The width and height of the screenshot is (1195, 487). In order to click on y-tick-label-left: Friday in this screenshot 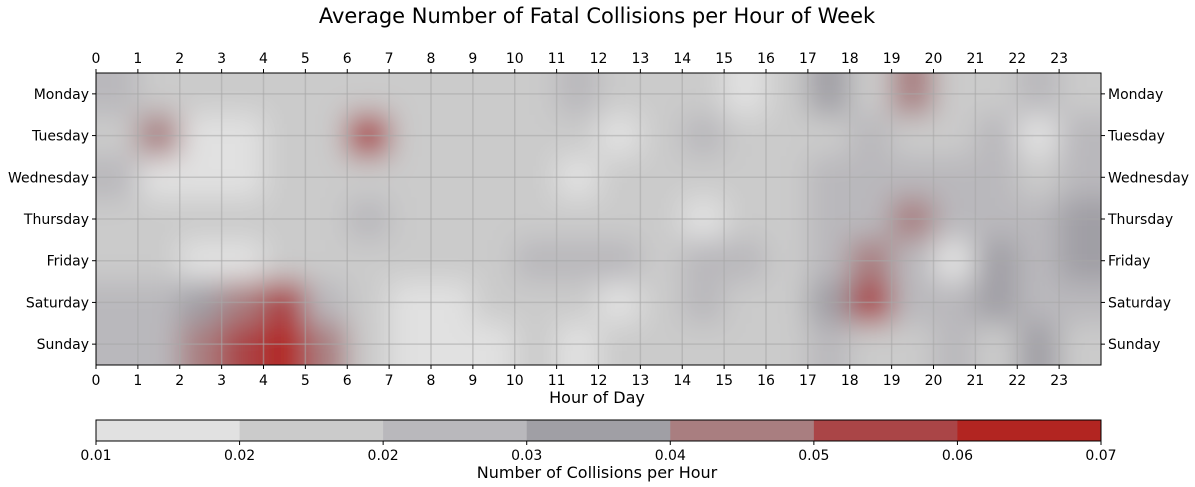, I will do `click(68, 262)`.